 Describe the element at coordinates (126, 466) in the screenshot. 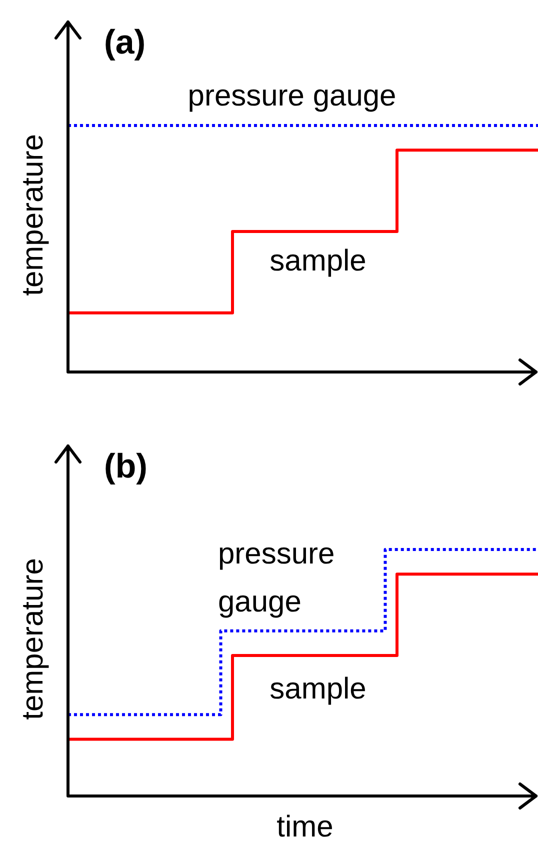

I see `chart-title: (b)` at that location.